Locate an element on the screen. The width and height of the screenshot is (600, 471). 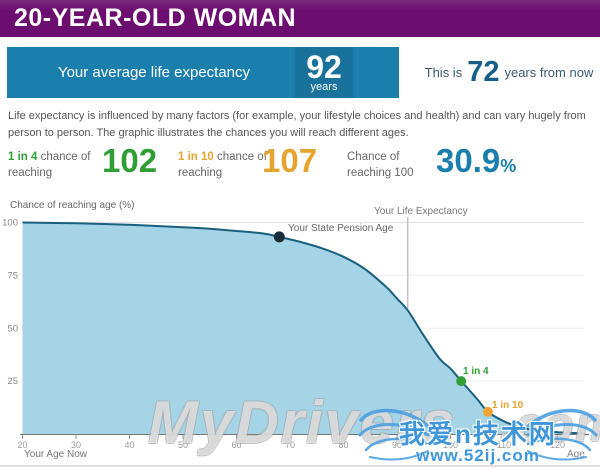
average-expectancy-bar: Your average life expectancy 92 years is located at coordinates (203, 72).